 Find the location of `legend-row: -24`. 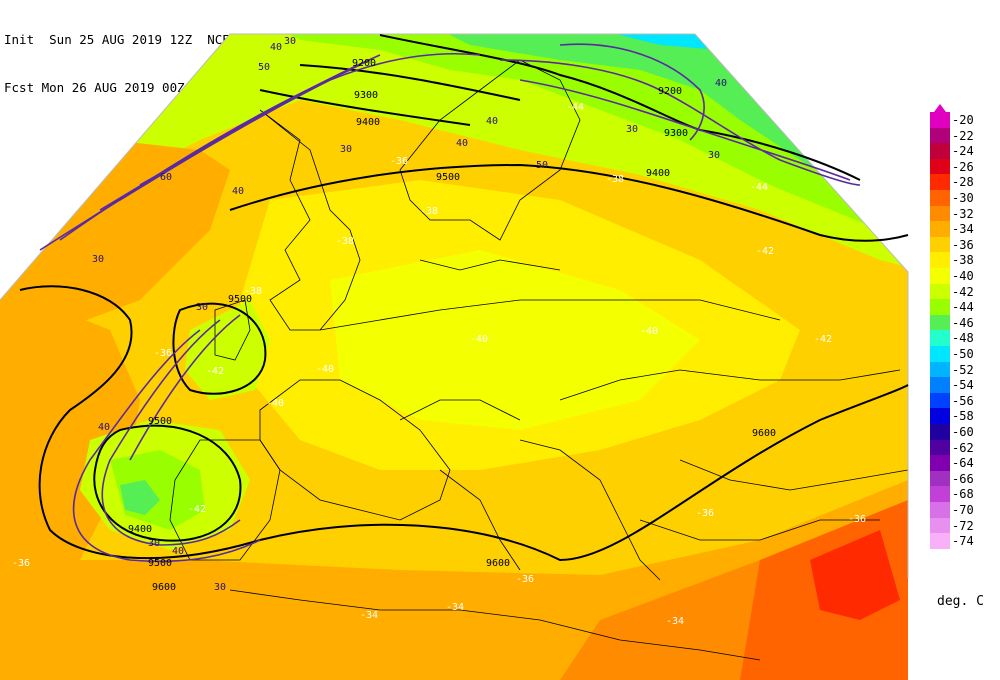

legend-row: -24 is located at coordinates (964, 151).